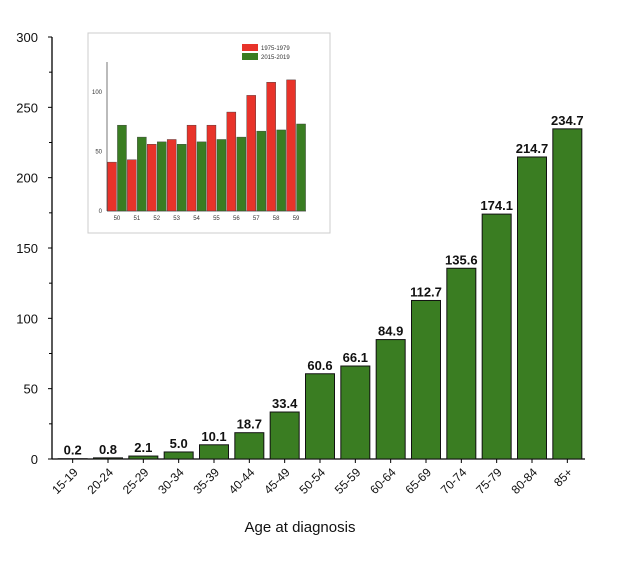 This screenshot has width=621, height=586. I want to click on x-tick-label: 65-69, so click(419, 481).